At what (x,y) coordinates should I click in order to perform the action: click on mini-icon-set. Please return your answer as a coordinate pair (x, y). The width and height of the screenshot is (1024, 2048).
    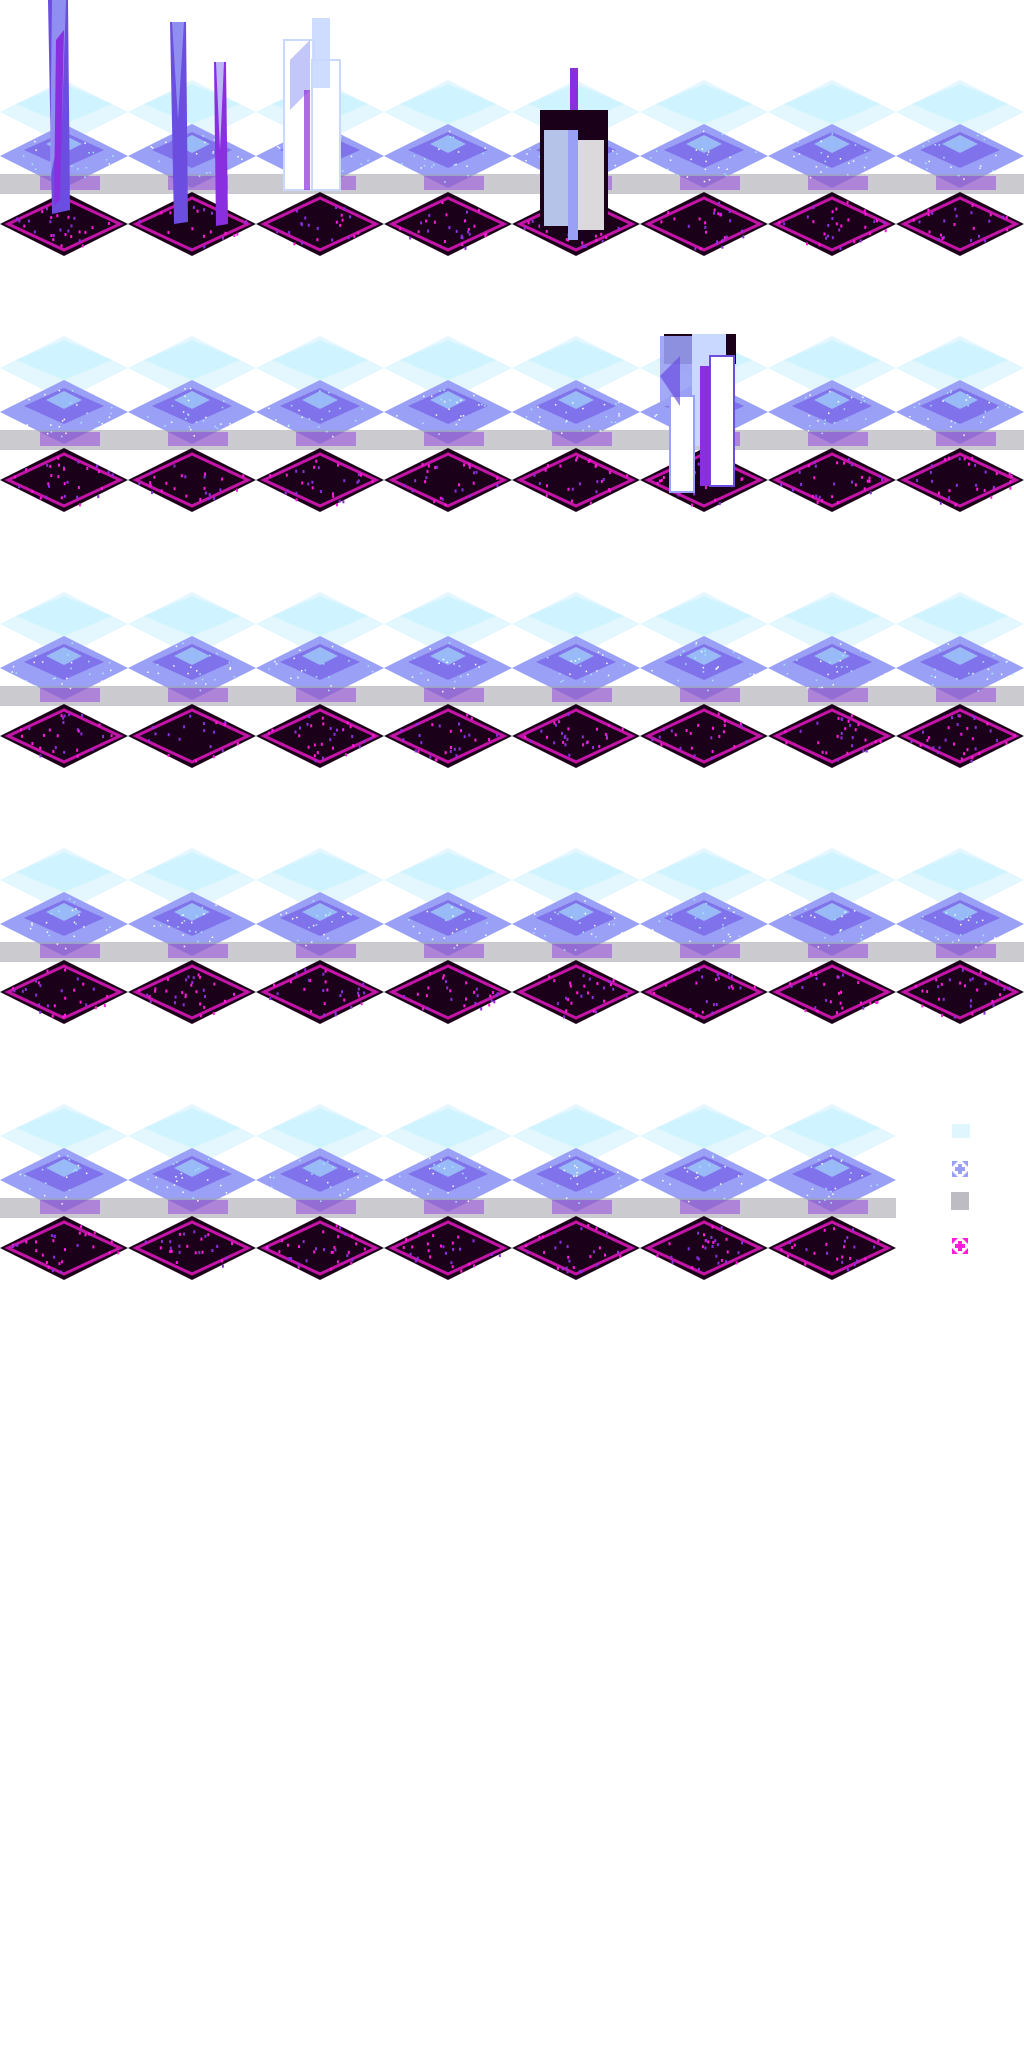
    Looking at the image, I should click on (960, 1189).